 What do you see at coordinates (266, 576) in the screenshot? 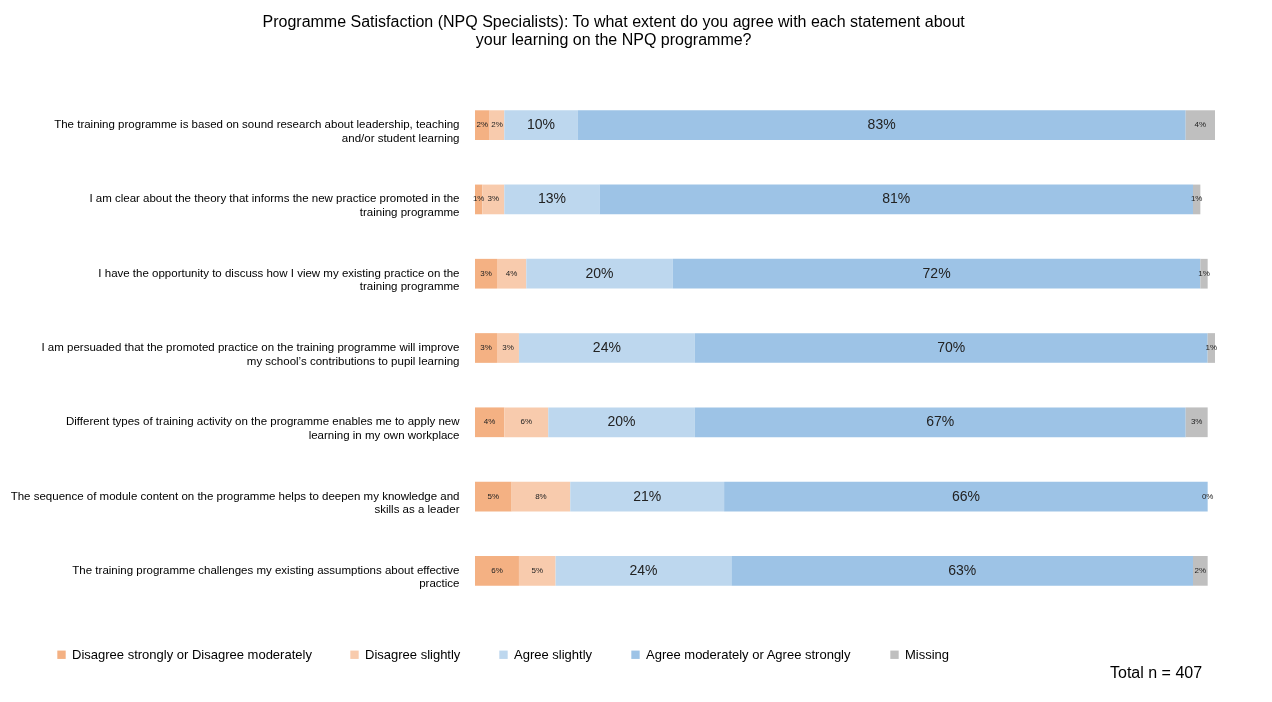
I see `y-tick-label: The training programme challenges my existing assumptions about effective practice` at bounding box center [266, 576].